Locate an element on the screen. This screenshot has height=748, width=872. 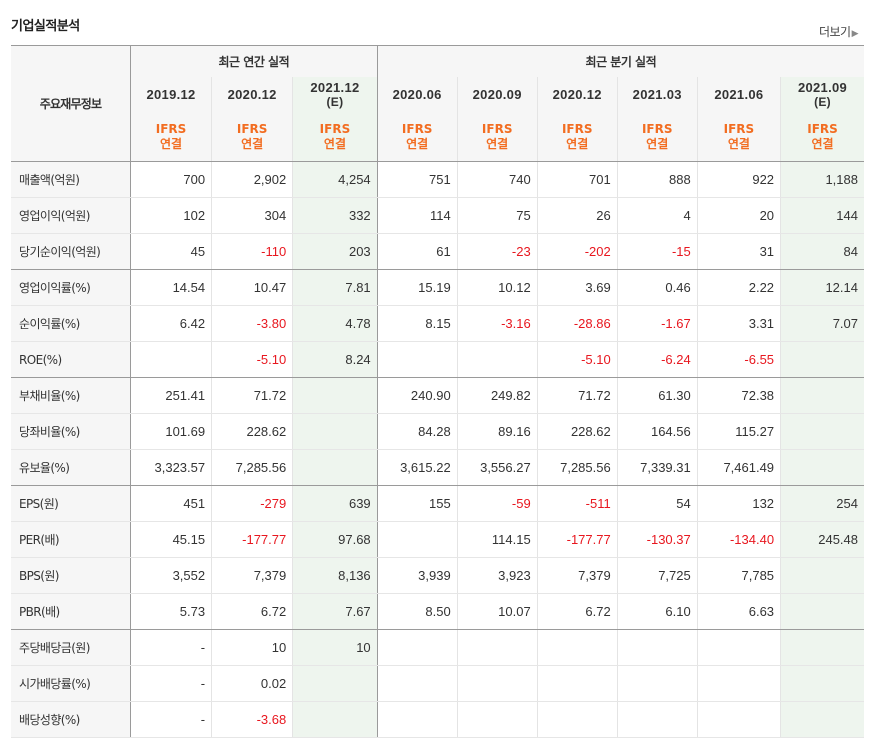
table-cell: 84 is located at coordinates (822, 251).